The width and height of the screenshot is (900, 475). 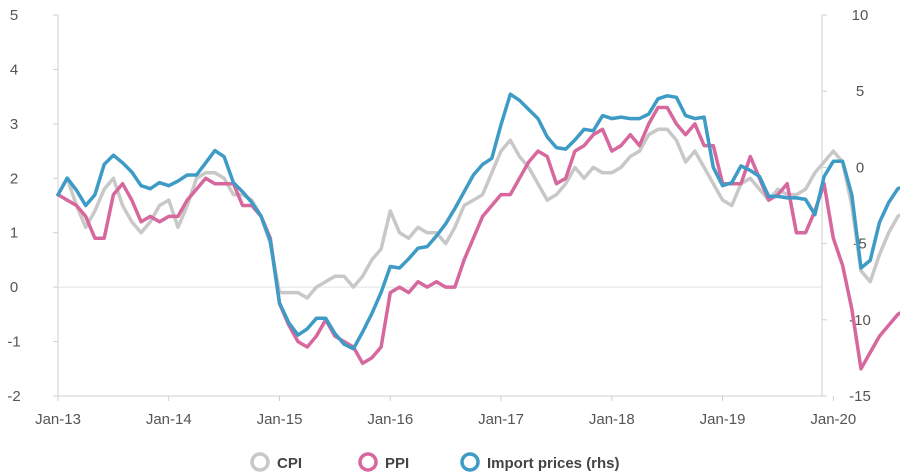 I want to click on right-tick-label: 5, so click(x=860, y=91).